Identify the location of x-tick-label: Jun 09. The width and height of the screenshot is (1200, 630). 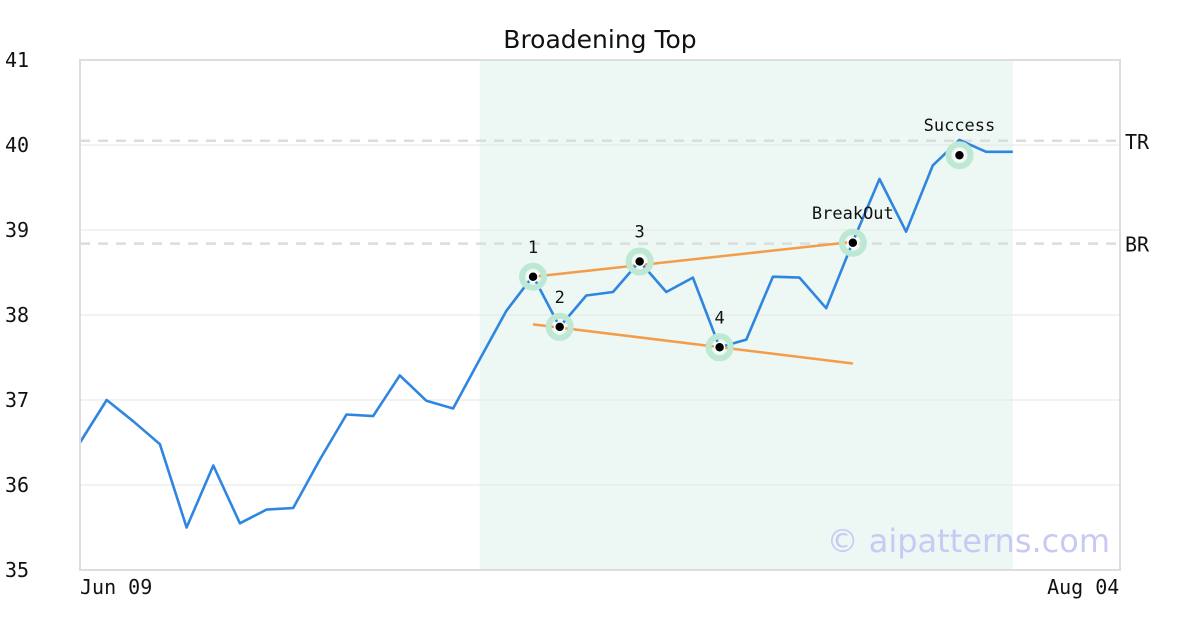
(116, 587).